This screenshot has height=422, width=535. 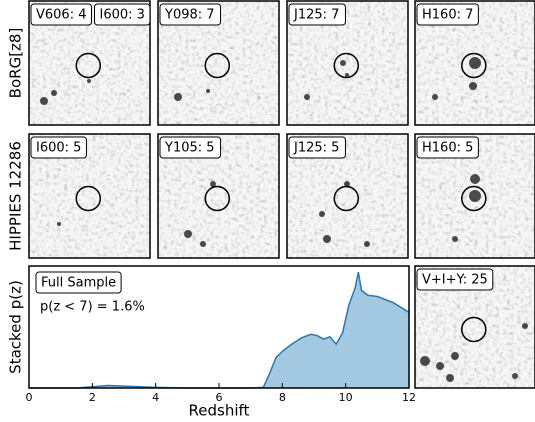 I want to click on panel-label: Y105: 5, so click(x=189, y=148).